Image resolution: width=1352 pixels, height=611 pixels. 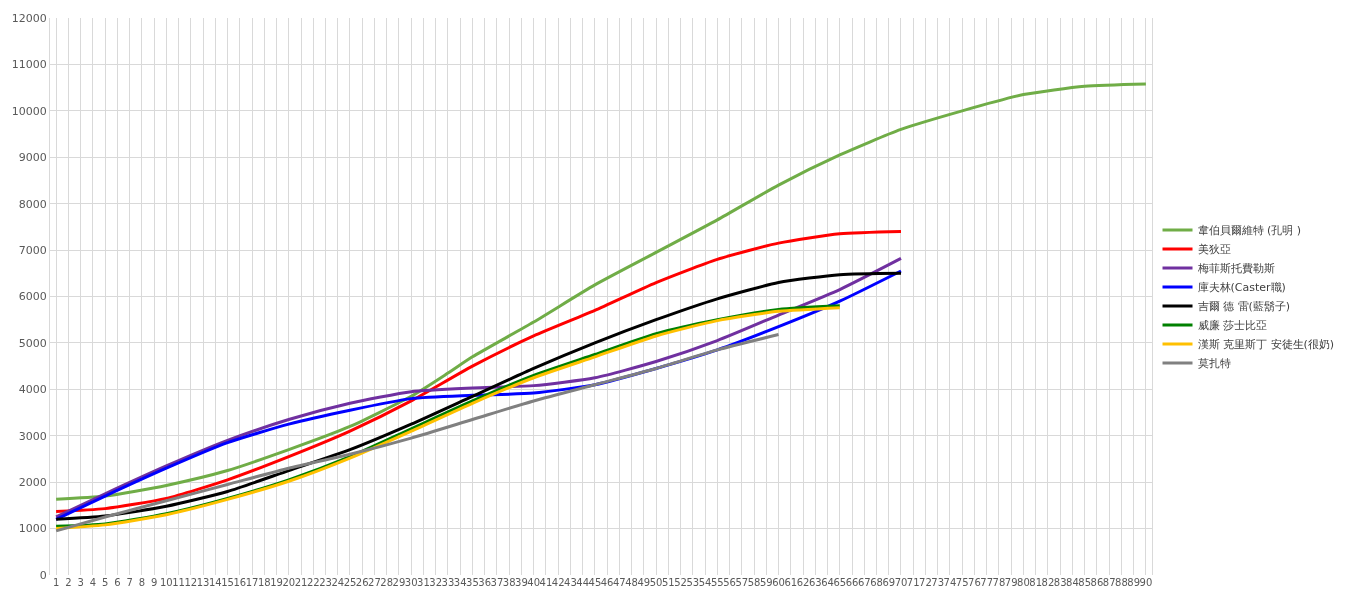 I want to click on x-tick-label: 53, so click(x=693, y=582).